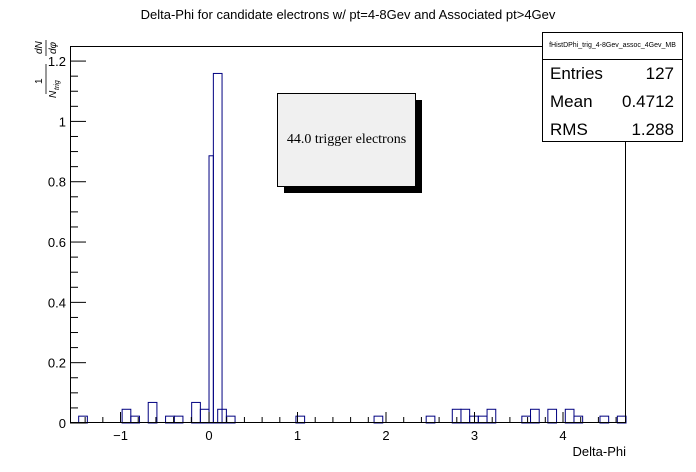 This screenshot has width=696, height=472. I want to click on svg-text: trig, so click(57, 85).